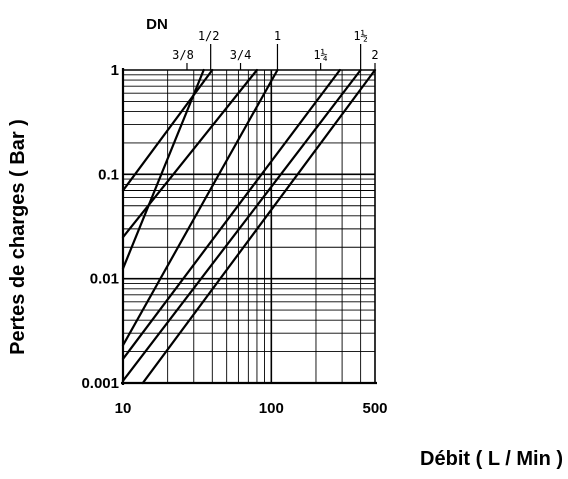 This screenshot has width=568, height=479. Describe the element at coordinates (183, 55) in the screenshot. I see `dn-series-label: 3/8` at that location.